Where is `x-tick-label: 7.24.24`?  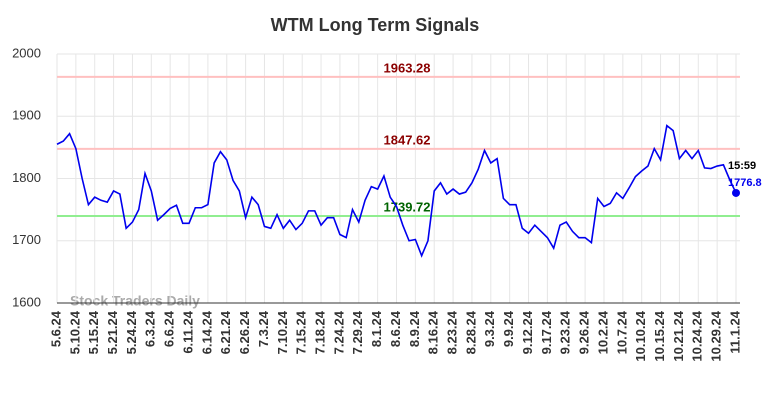
x-tick-label: 7.24.24 is located at coordinates (338, 332).